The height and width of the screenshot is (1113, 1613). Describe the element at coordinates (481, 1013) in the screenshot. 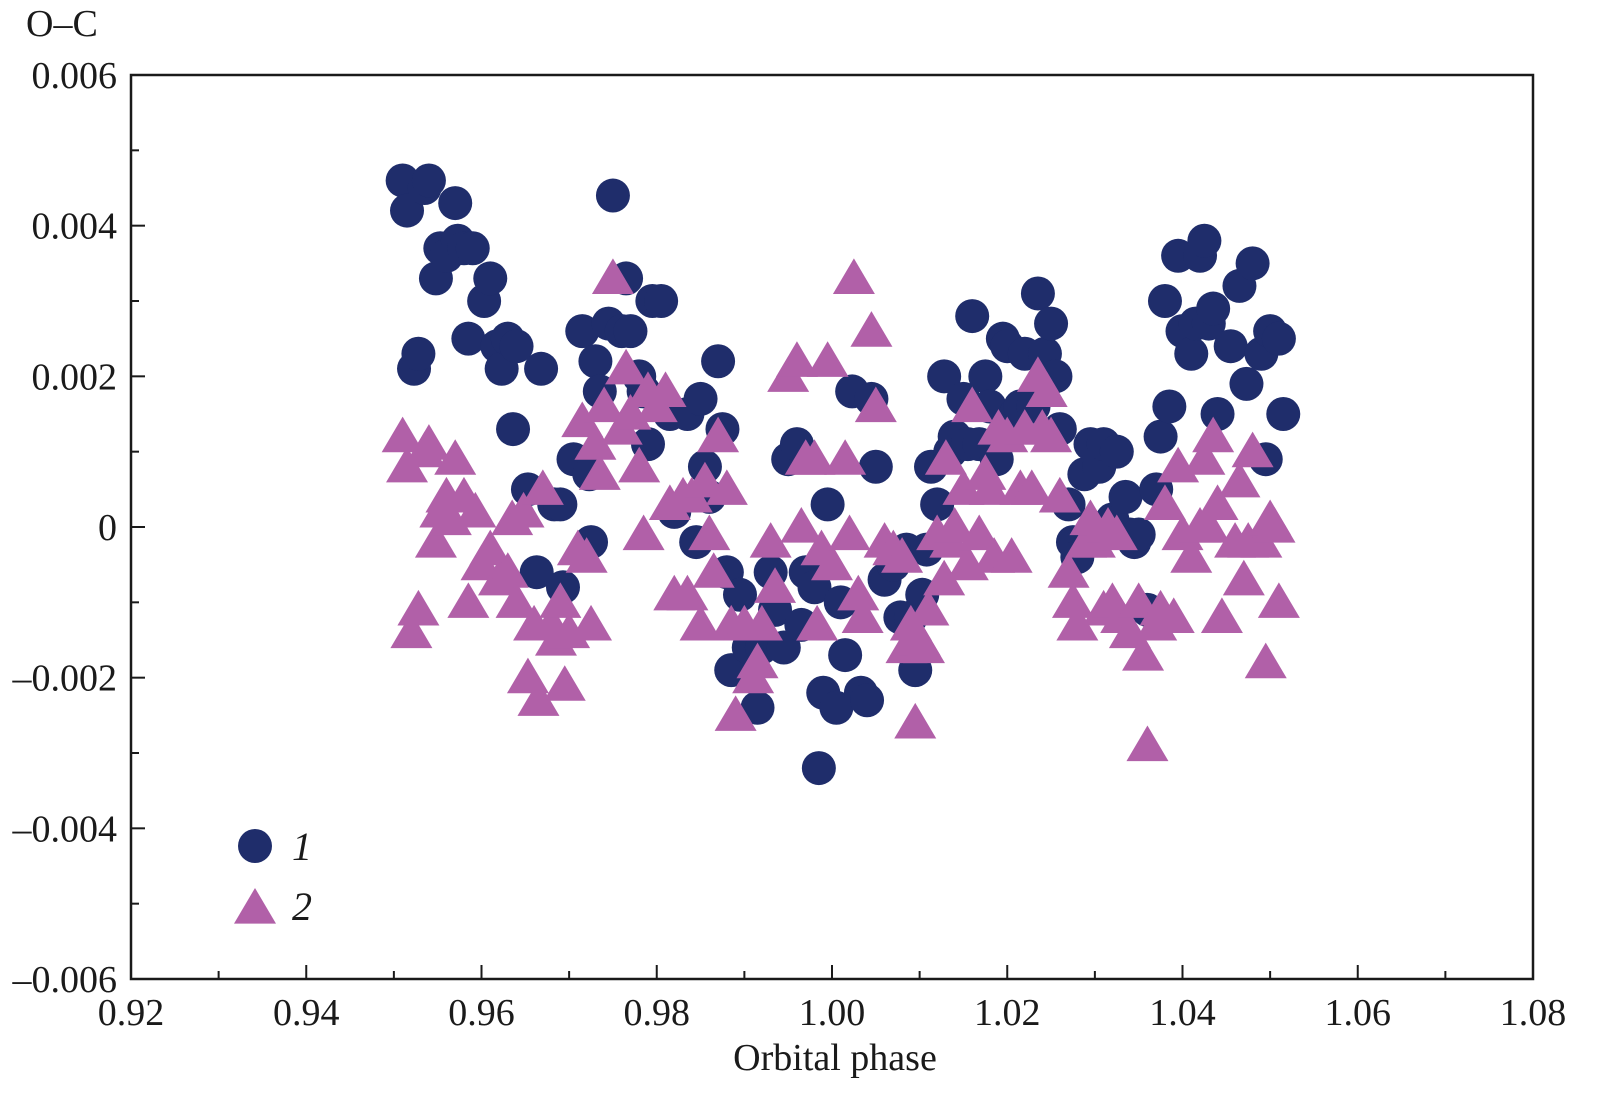

I see `x-tick-label: 0.96` at that location.